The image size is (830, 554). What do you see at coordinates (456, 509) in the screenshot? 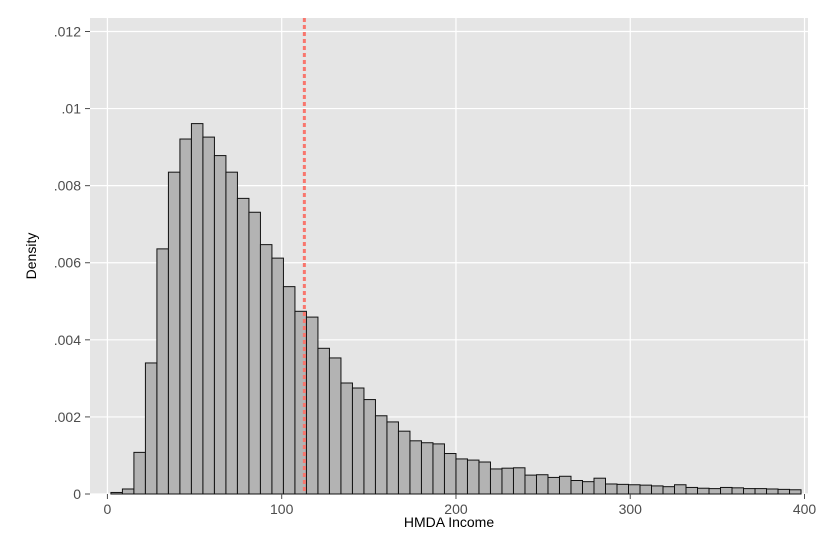
I see `x-tick-label: 200` at bounding box center [456, 509].